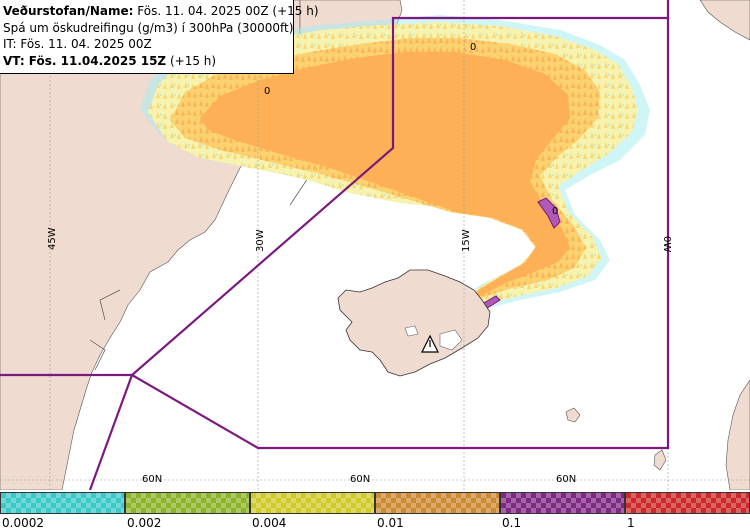 This screenshot has width=750, height=532. What do you see at coordinates (52, 238) in the screenshot?
I see `longitude-label-45w: 45W` at bounding box center [52, 238].